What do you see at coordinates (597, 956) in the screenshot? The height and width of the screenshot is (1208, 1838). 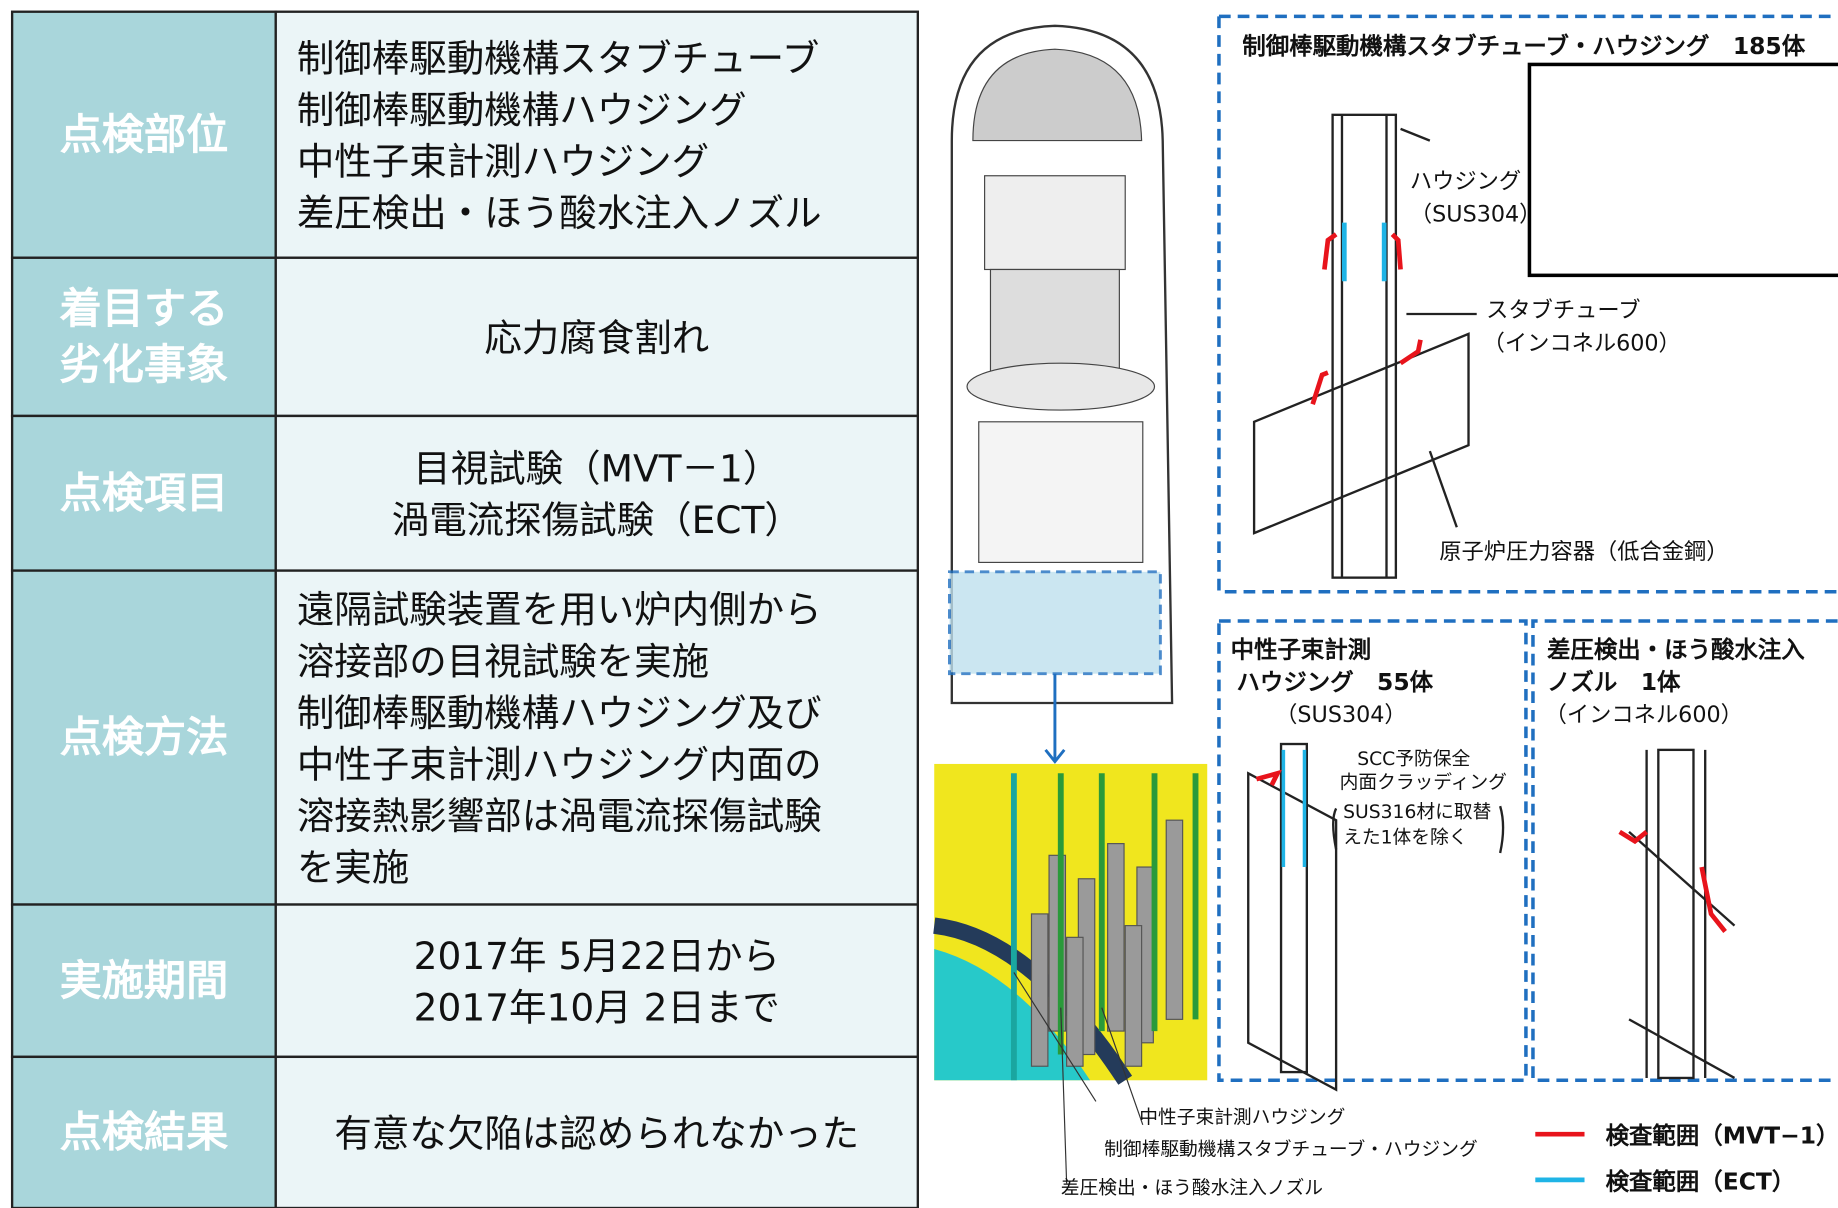 I see `row-content: 2017年 5月22日から` at bounding box center [597, 956].